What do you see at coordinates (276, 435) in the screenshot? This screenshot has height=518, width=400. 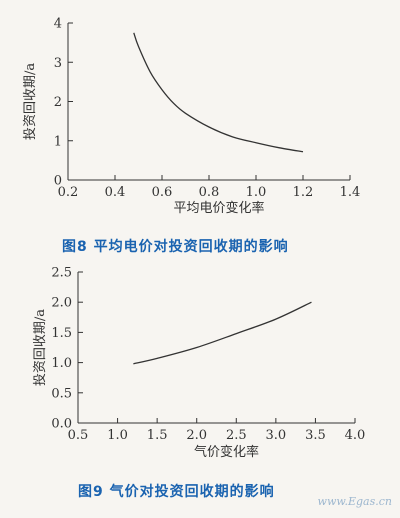 I see `chart-2-x-tick-label: 3.0` at bounding box center [276, 435].